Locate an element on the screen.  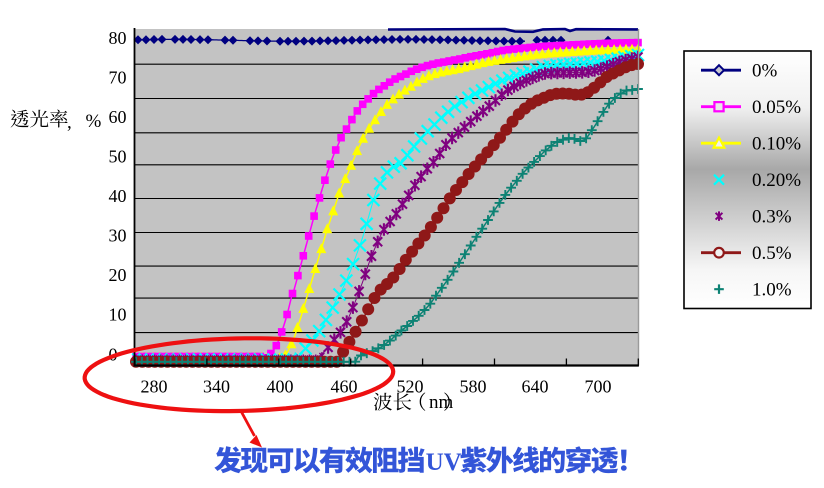
svg-text: 460 is located at coordinates (344, 387).